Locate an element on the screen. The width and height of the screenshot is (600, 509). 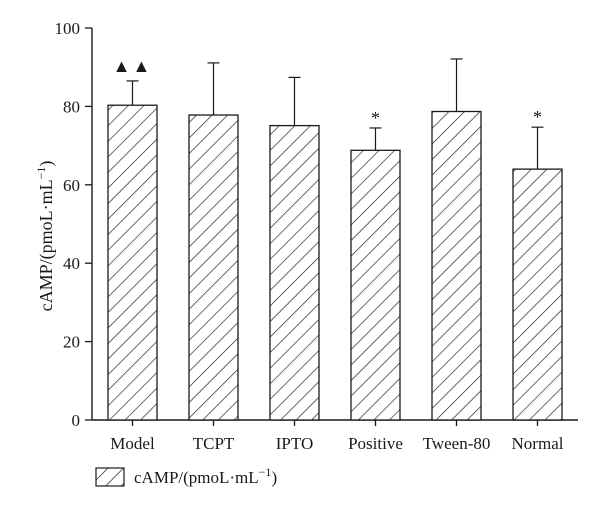
x-tick-label: TCPT is located at coordinates (214, 443).